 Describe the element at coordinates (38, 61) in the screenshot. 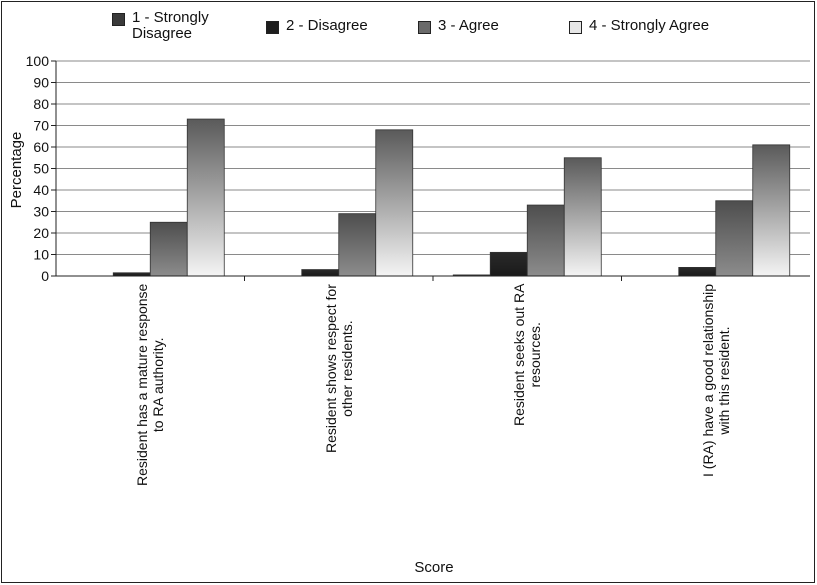

I see `y-tick-label: 100` at that location.